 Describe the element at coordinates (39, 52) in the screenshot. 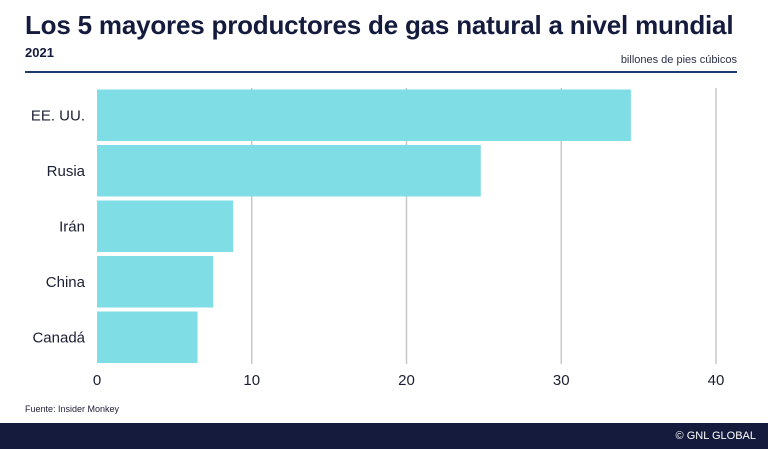

I see `chart-subtitle-year: 2021` at that location.